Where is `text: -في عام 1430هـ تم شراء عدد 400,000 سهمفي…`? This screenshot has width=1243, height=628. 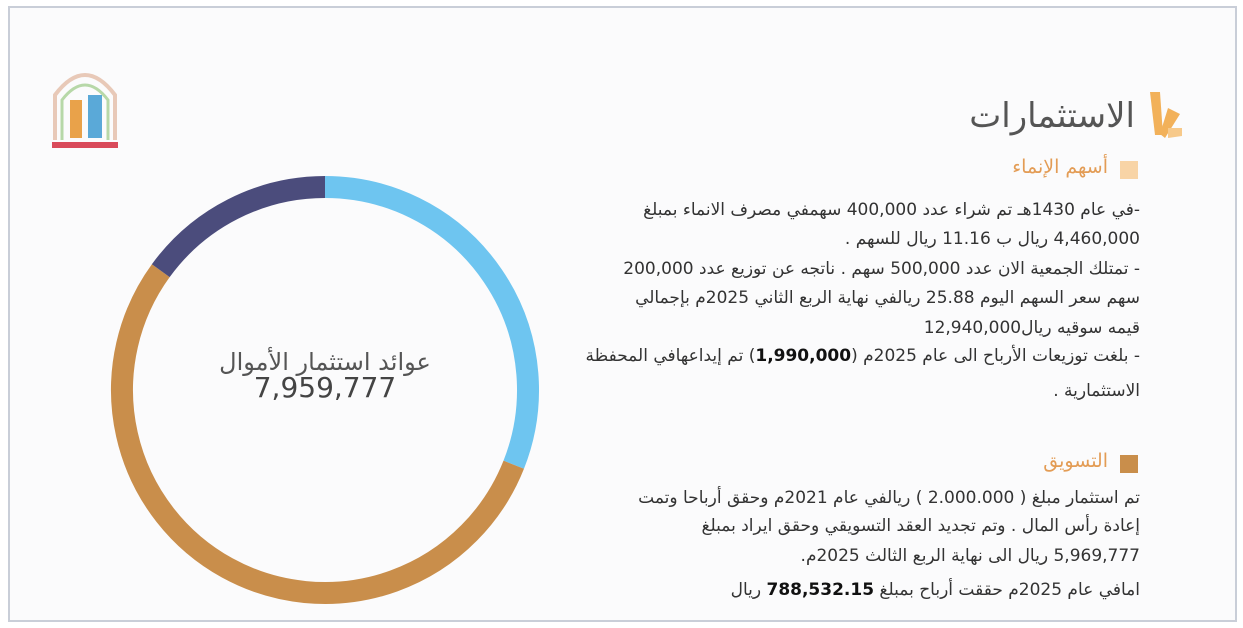 text: -في عام 1430هـ تم شراء عدد 400,000 سهمفي… is located at coordinates (891, 210).